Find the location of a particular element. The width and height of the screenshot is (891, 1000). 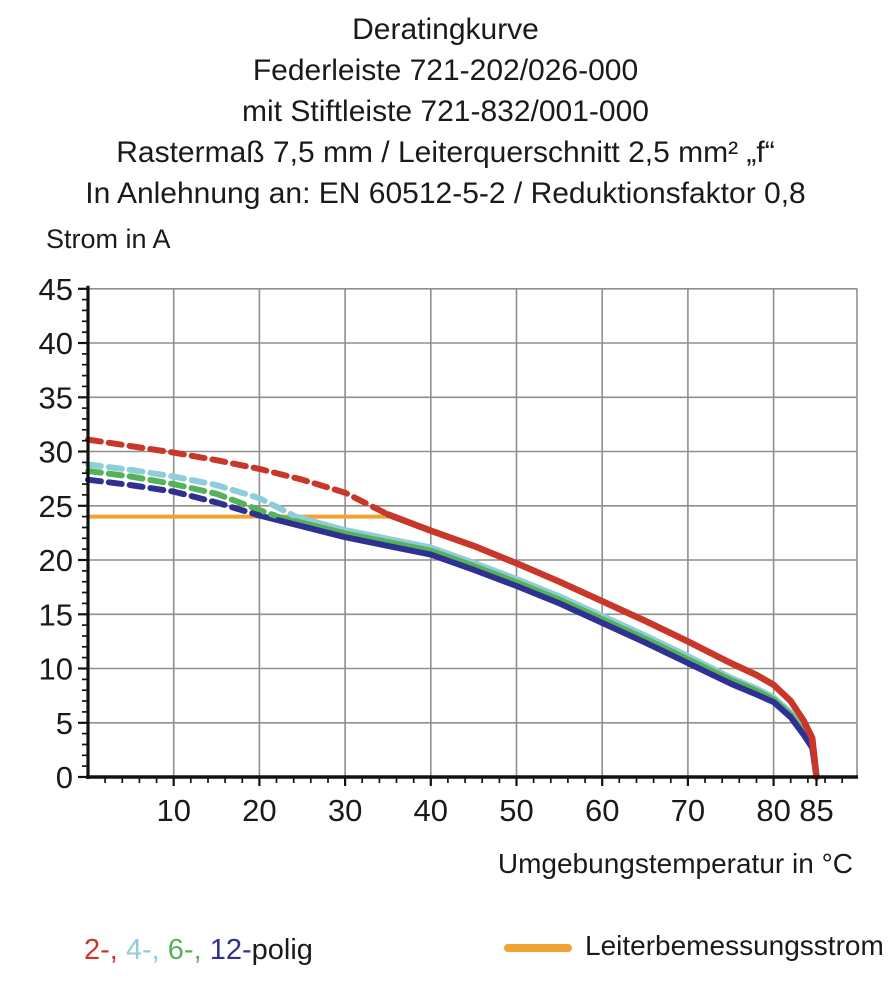

legend-pole-counts: 2-, 4-, 6-, 12-polig is located at coordinates (198, 950).